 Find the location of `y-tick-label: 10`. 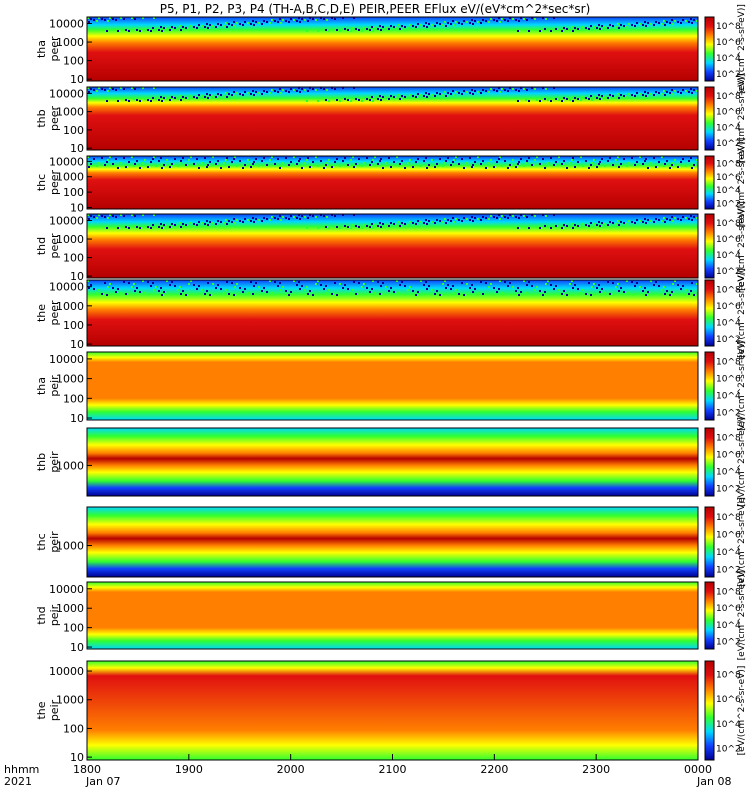

y-tick-label: 10 is located at coordinates (77, 418).